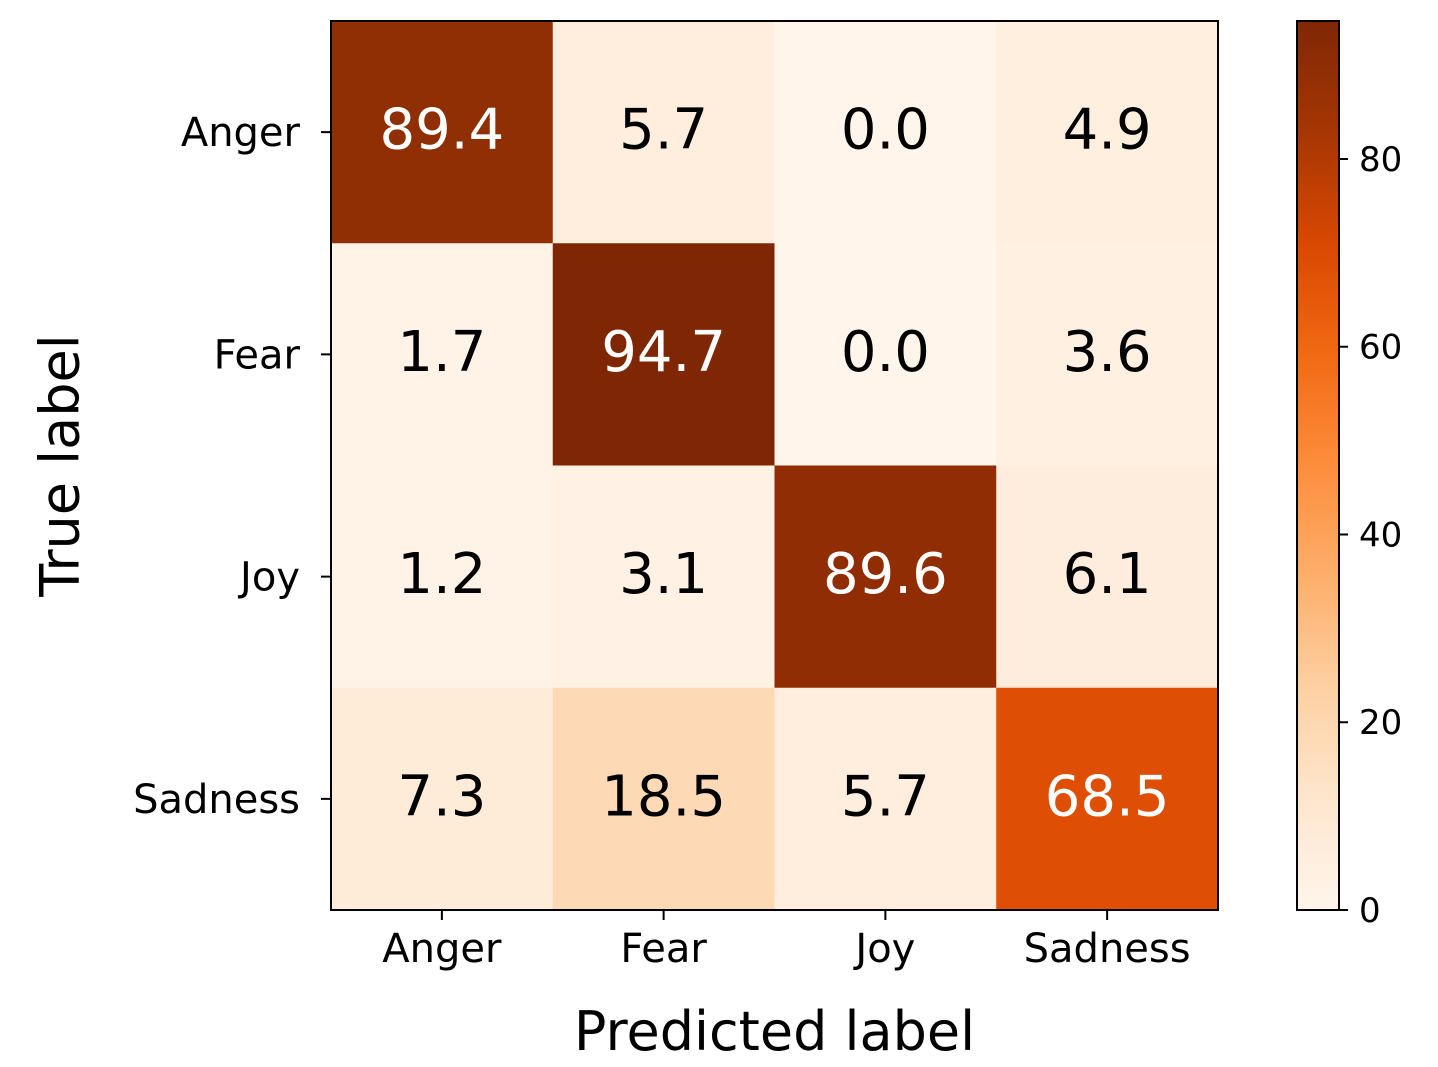  What do you see at coordinates (786, 941) in the screenshot?
I see `x-axis-ticks: Anger Fear Joy Sadness` at bounding box center [786, 941].